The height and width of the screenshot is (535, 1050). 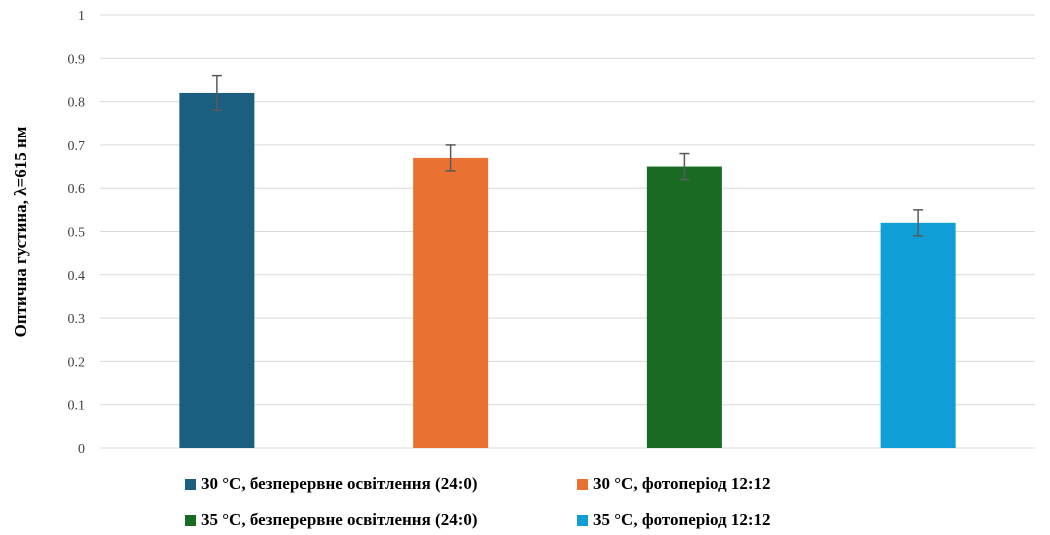 What do you see at coordinates (81, 16) in the screenshot?
I see `y-tick-label: 1` at bounding box center [81, 16].